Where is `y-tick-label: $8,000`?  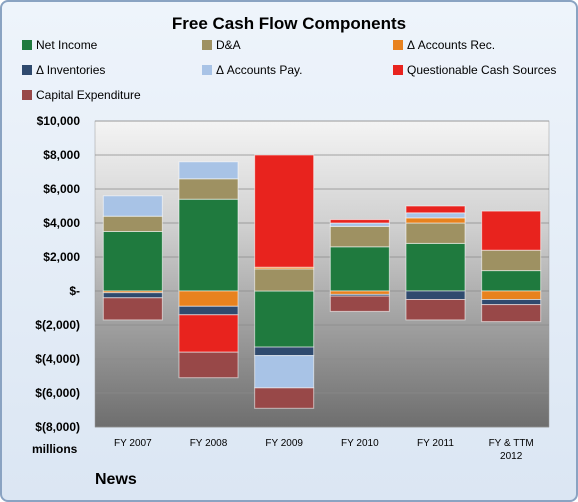 y-tick-label: $8,000 is located at coordinates (61, 155).